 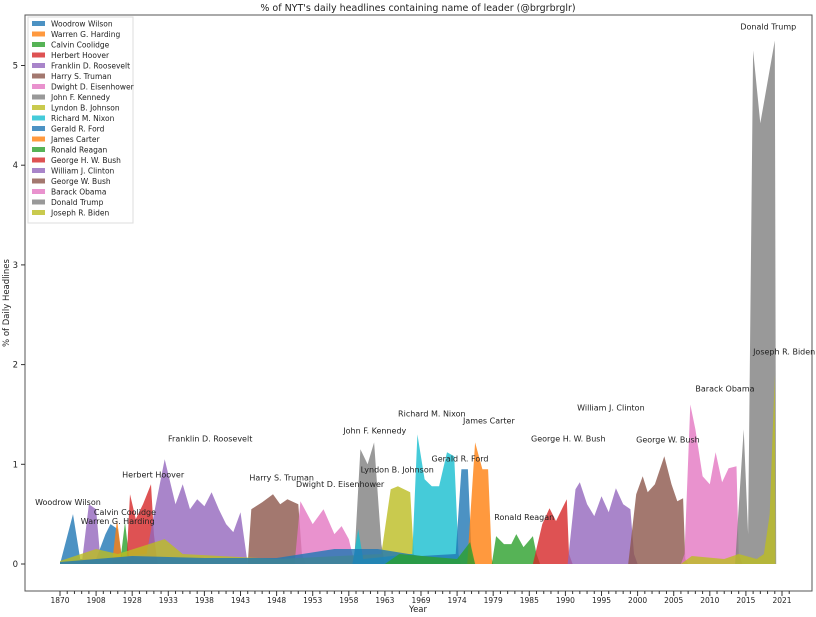 What do you see at coordinates (132, 600) in the screenshot?
I see `x-tick-label: 1928` at bounding box center [132, 600].